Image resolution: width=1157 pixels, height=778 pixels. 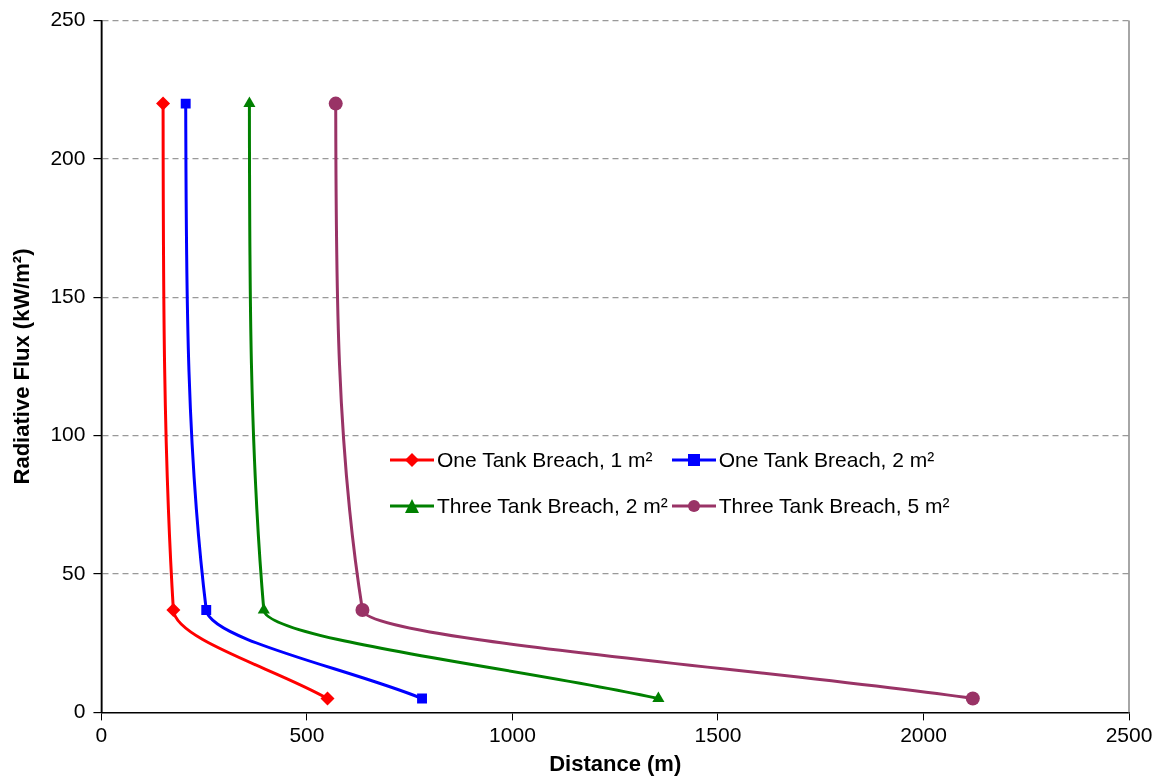 What do you see at coordinates (923, 734) in the screenshot?
I see `x-tick-label: 2000` at bounding box center [923, 734].